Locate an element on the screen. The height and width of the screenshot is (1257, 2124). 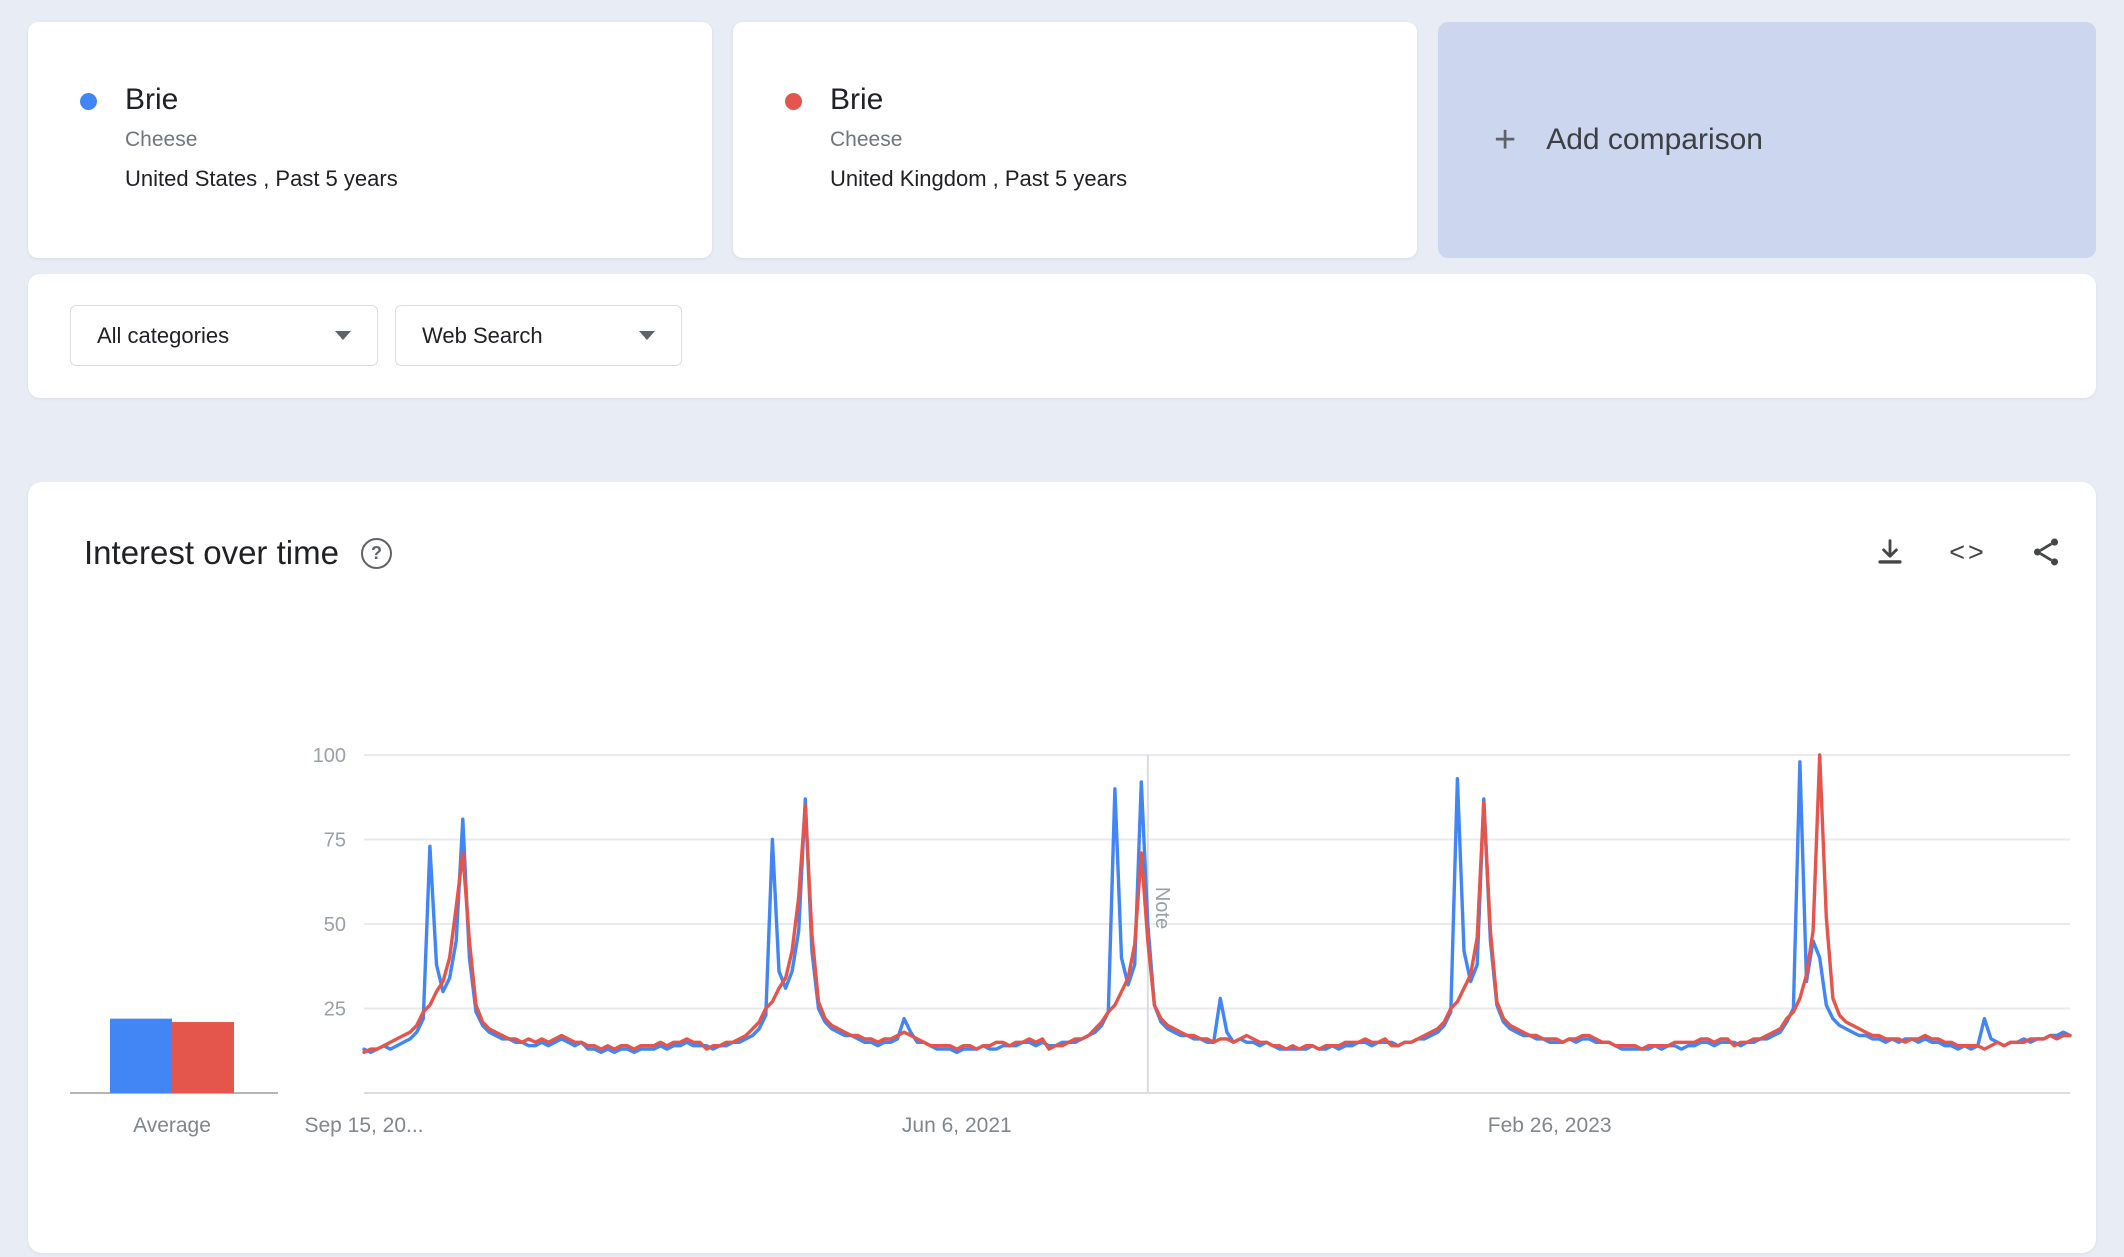
y-tick-label-75: 75 is located at coordinates (335, 841).